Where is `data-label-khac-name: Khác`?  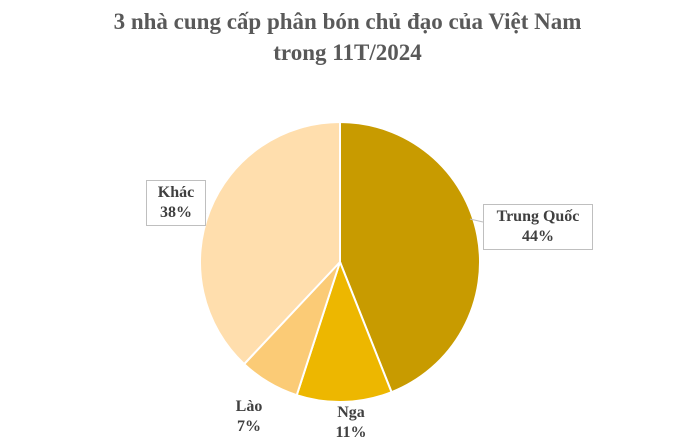 data-label-khac-name: Khác is located at coordinates (176, 192).